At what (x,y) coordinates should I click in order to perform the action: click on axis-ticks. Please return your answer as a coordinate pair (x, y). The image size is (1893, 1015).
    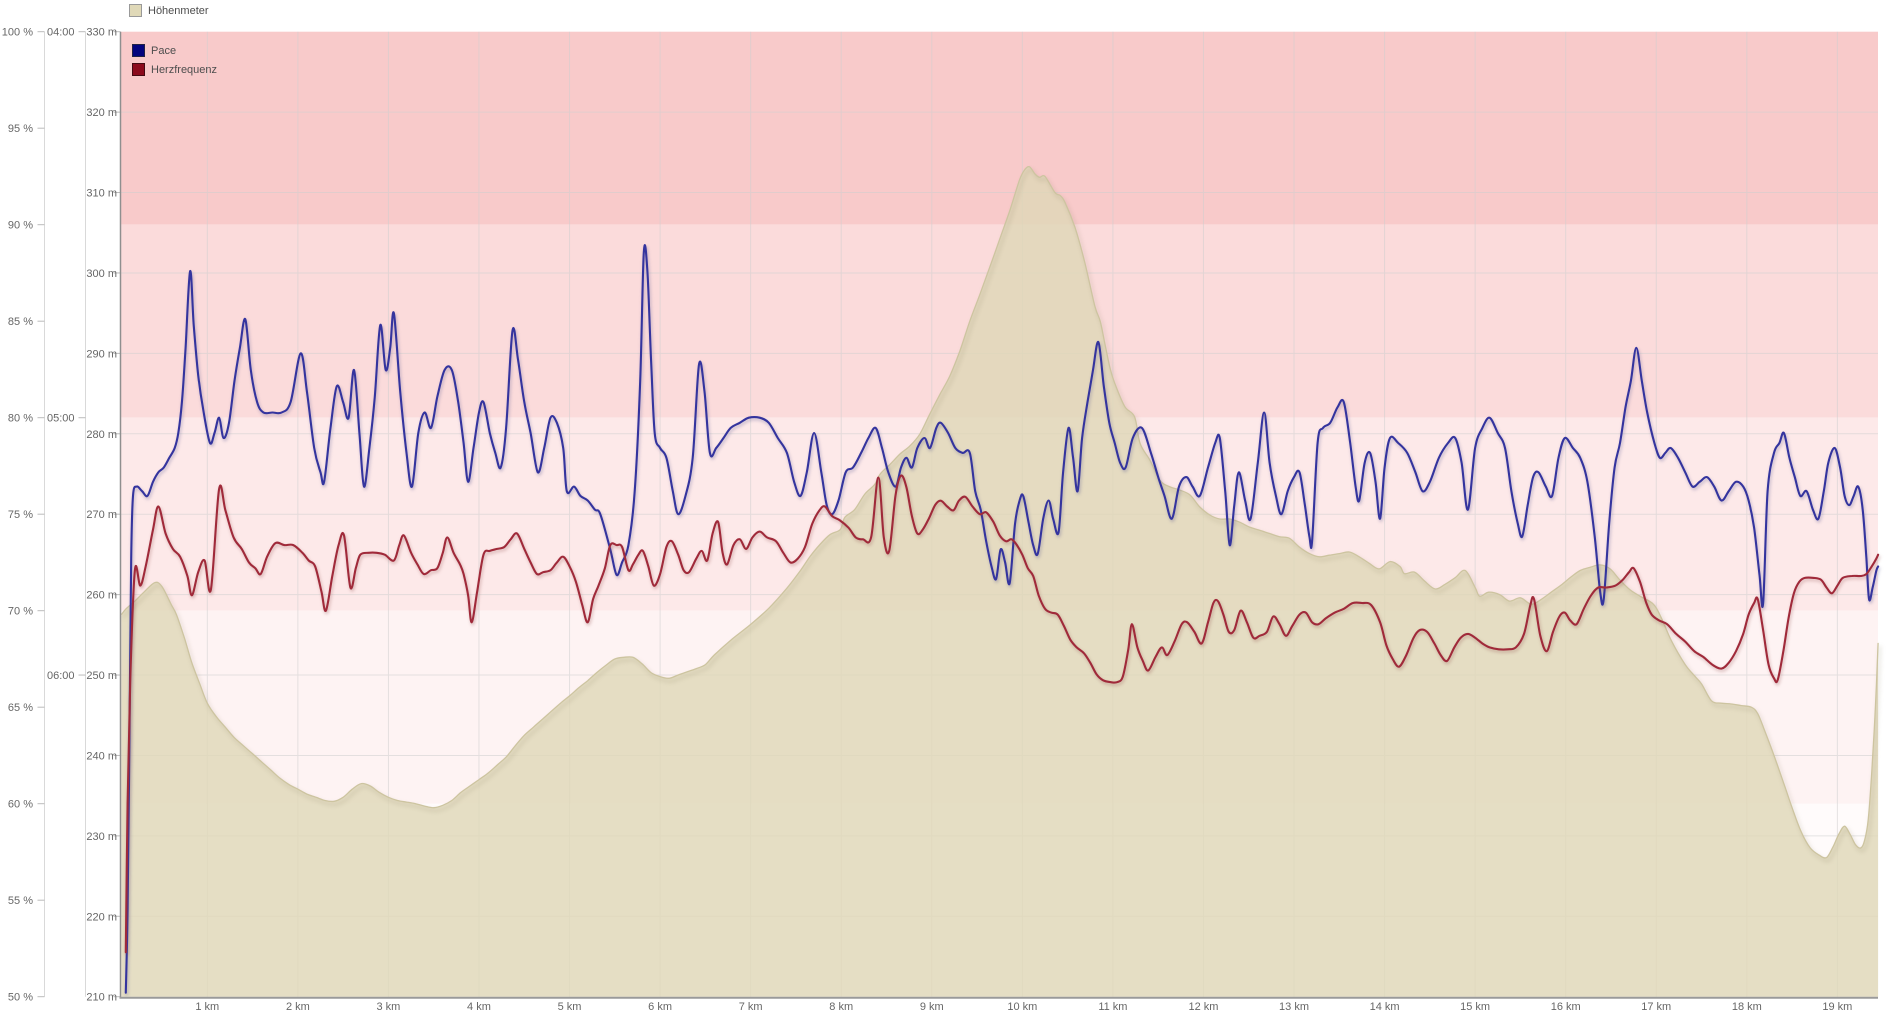
    Looking at the image, I should click on (79, 514).